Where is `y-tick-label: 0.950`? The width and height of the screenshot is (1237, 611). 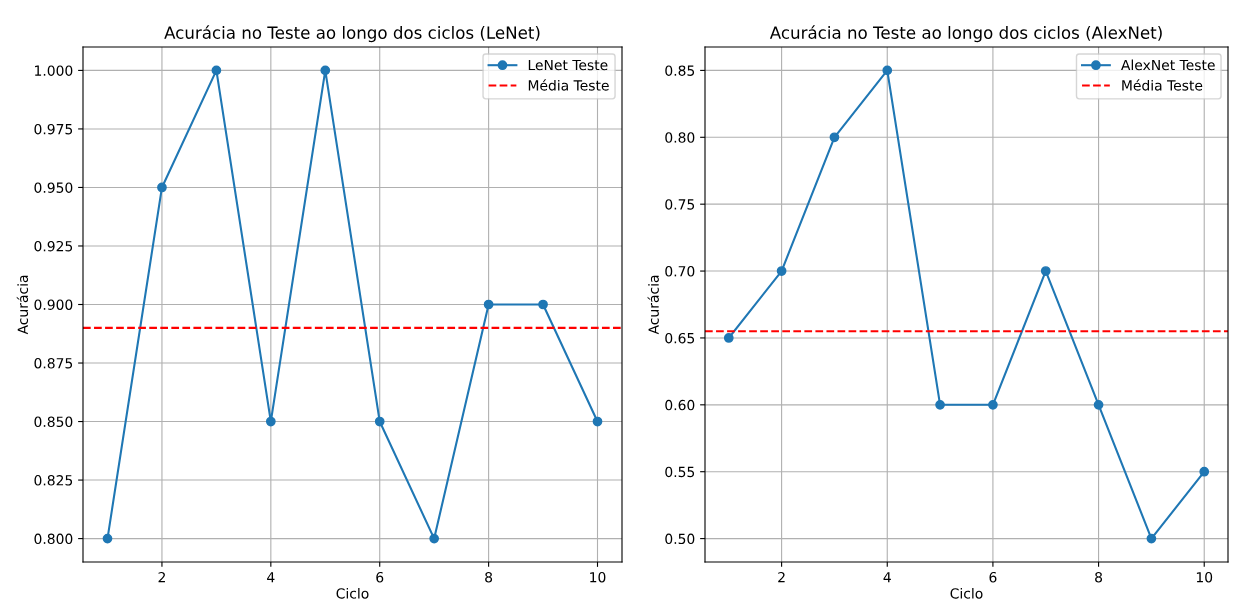 y-tick-label: 0.950 is located at coordinates (53, 187).